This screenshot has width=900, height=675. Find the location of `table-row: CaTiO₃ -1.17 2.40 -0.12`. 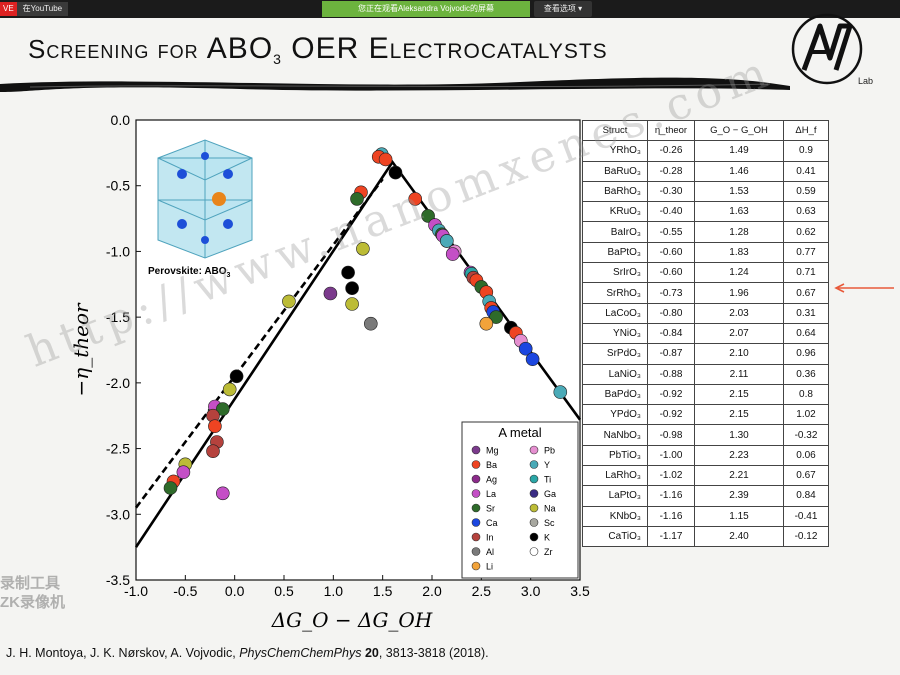

table-row: CaTiO₃ -1.17 2.40 -0.12 is located at coordinates (705, 536).